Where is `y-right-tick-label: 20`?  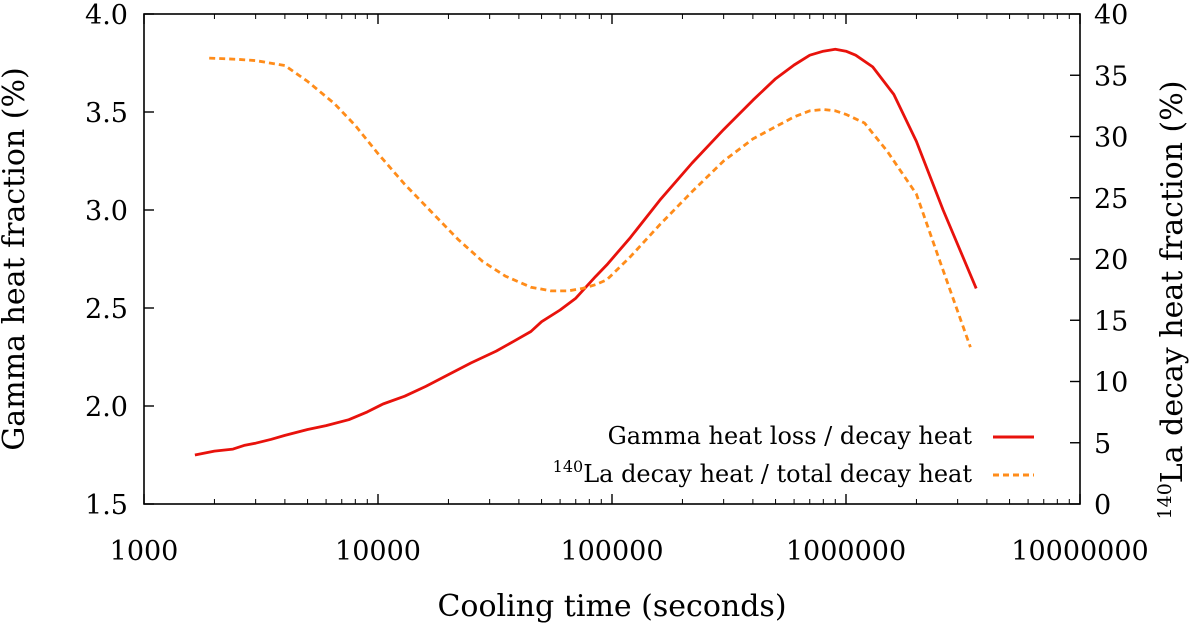
y-right-tick-label: 20 is located at coordinates (1111, 260).